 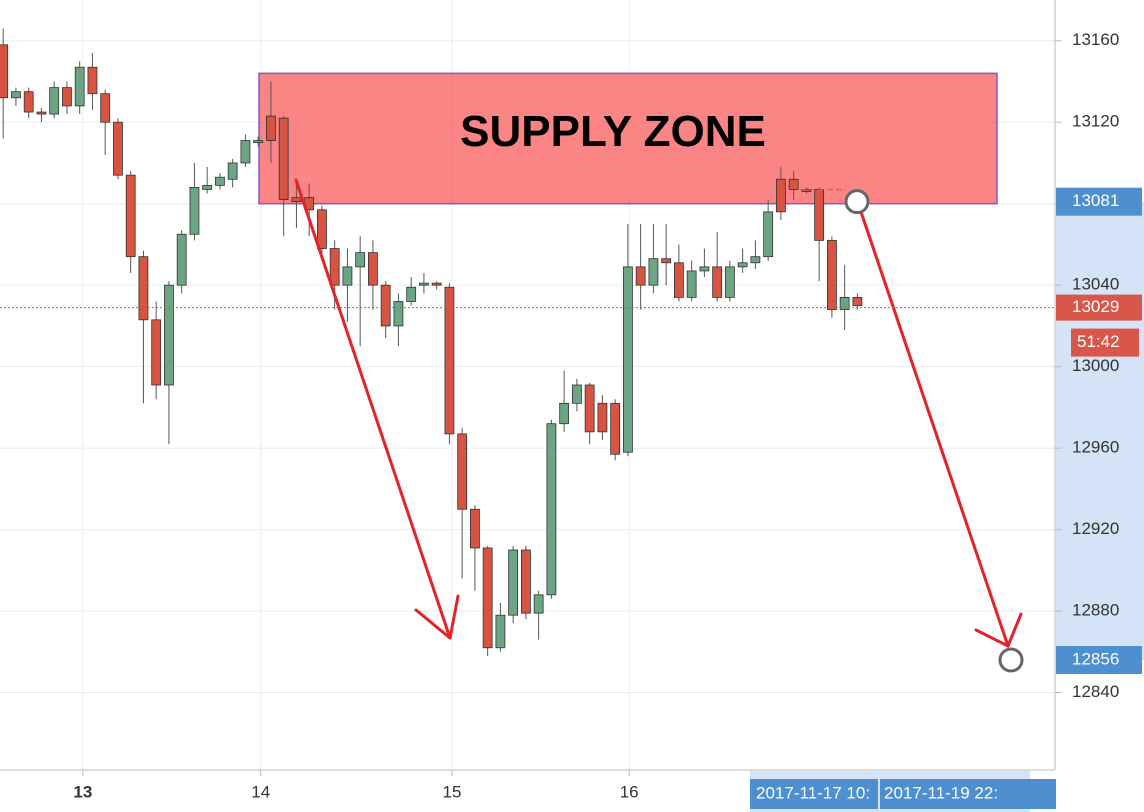 I want to click on time-range-label: 2017-11-19 22:, so click(x=941, y=792).